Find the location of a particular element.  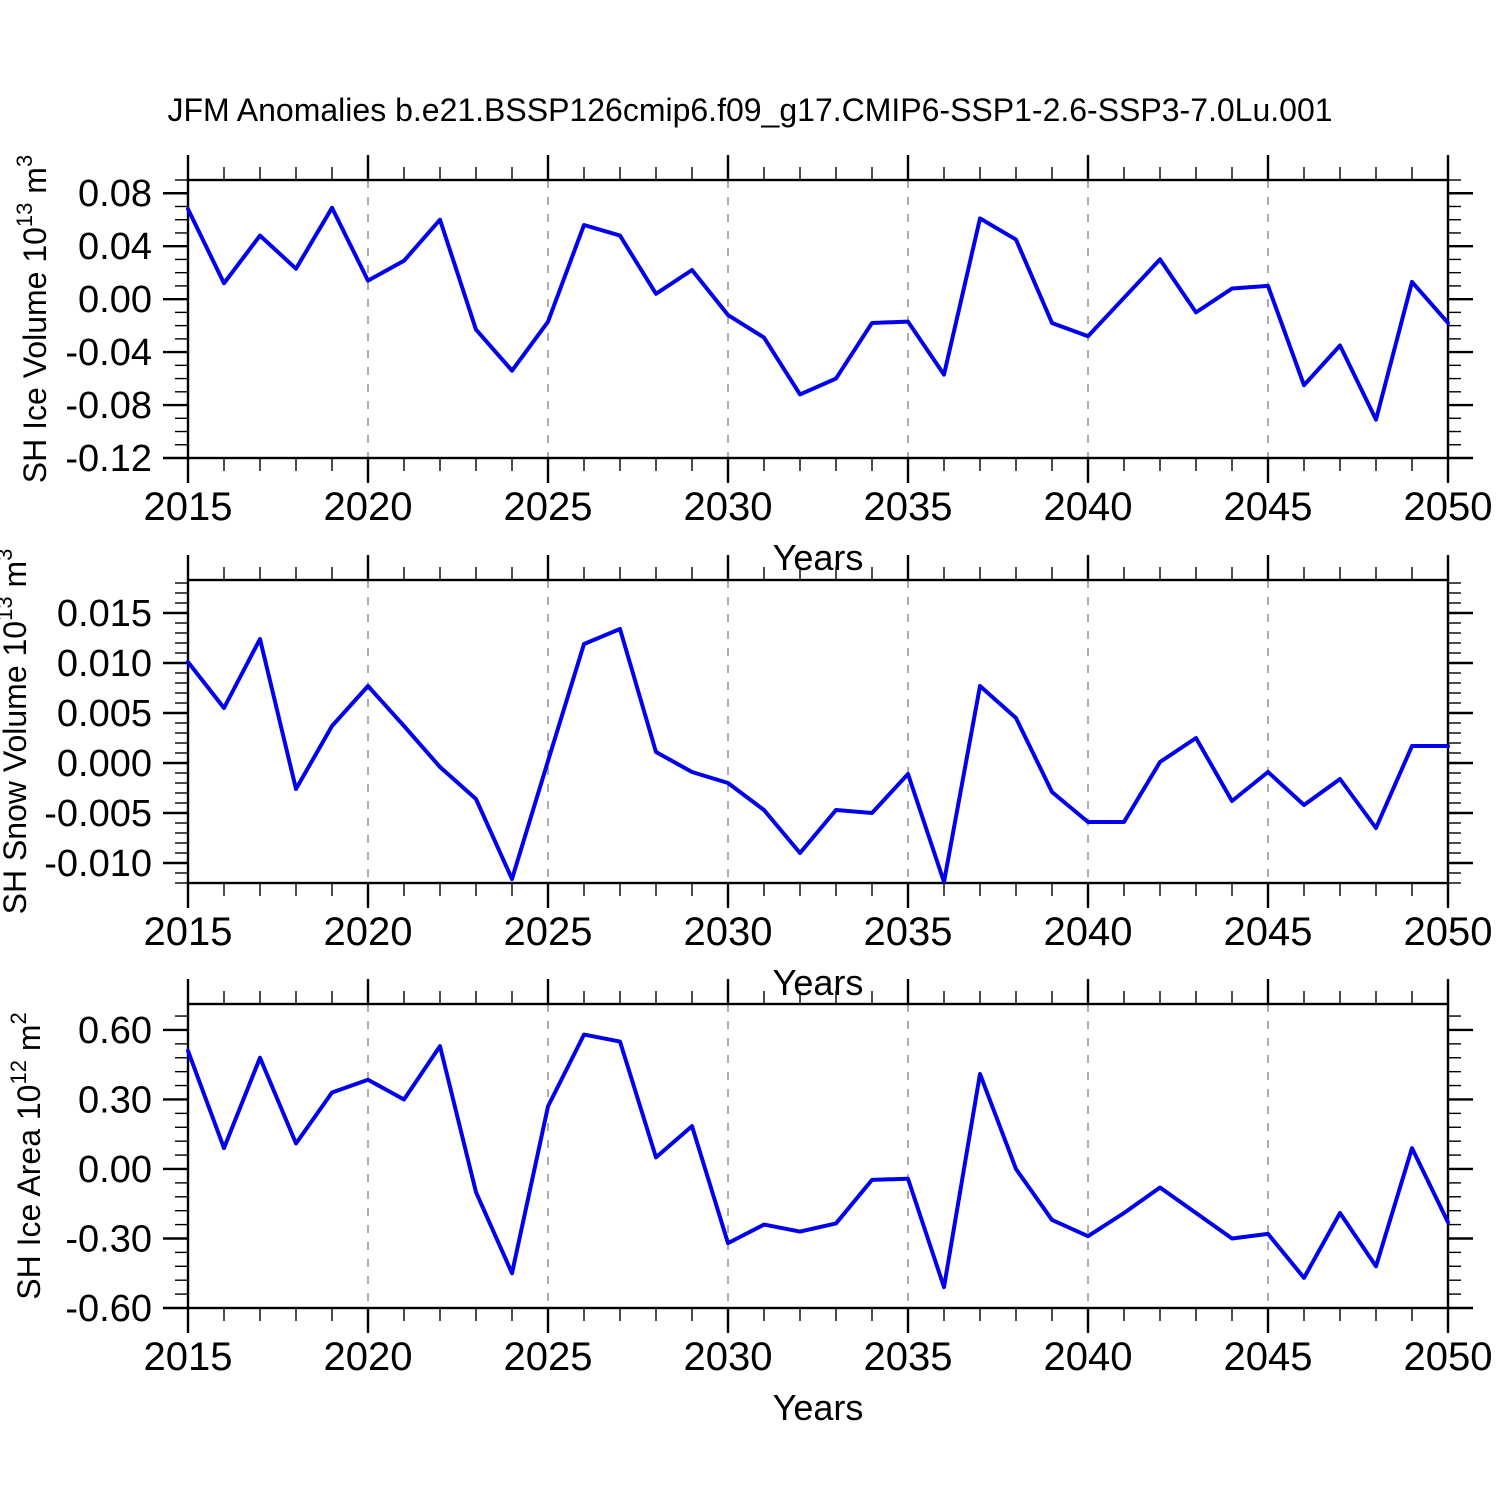

y-tick-label: -0.12 is located at coordinates (108, 459).